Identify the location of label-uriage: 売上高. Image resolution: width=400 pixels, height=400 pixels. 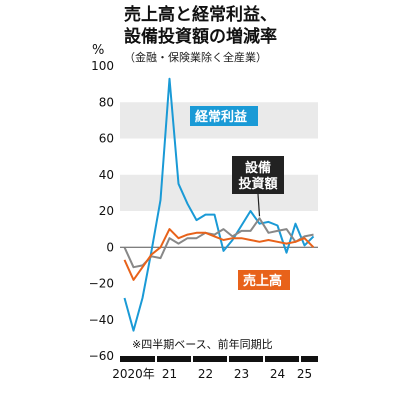
(264, 280).